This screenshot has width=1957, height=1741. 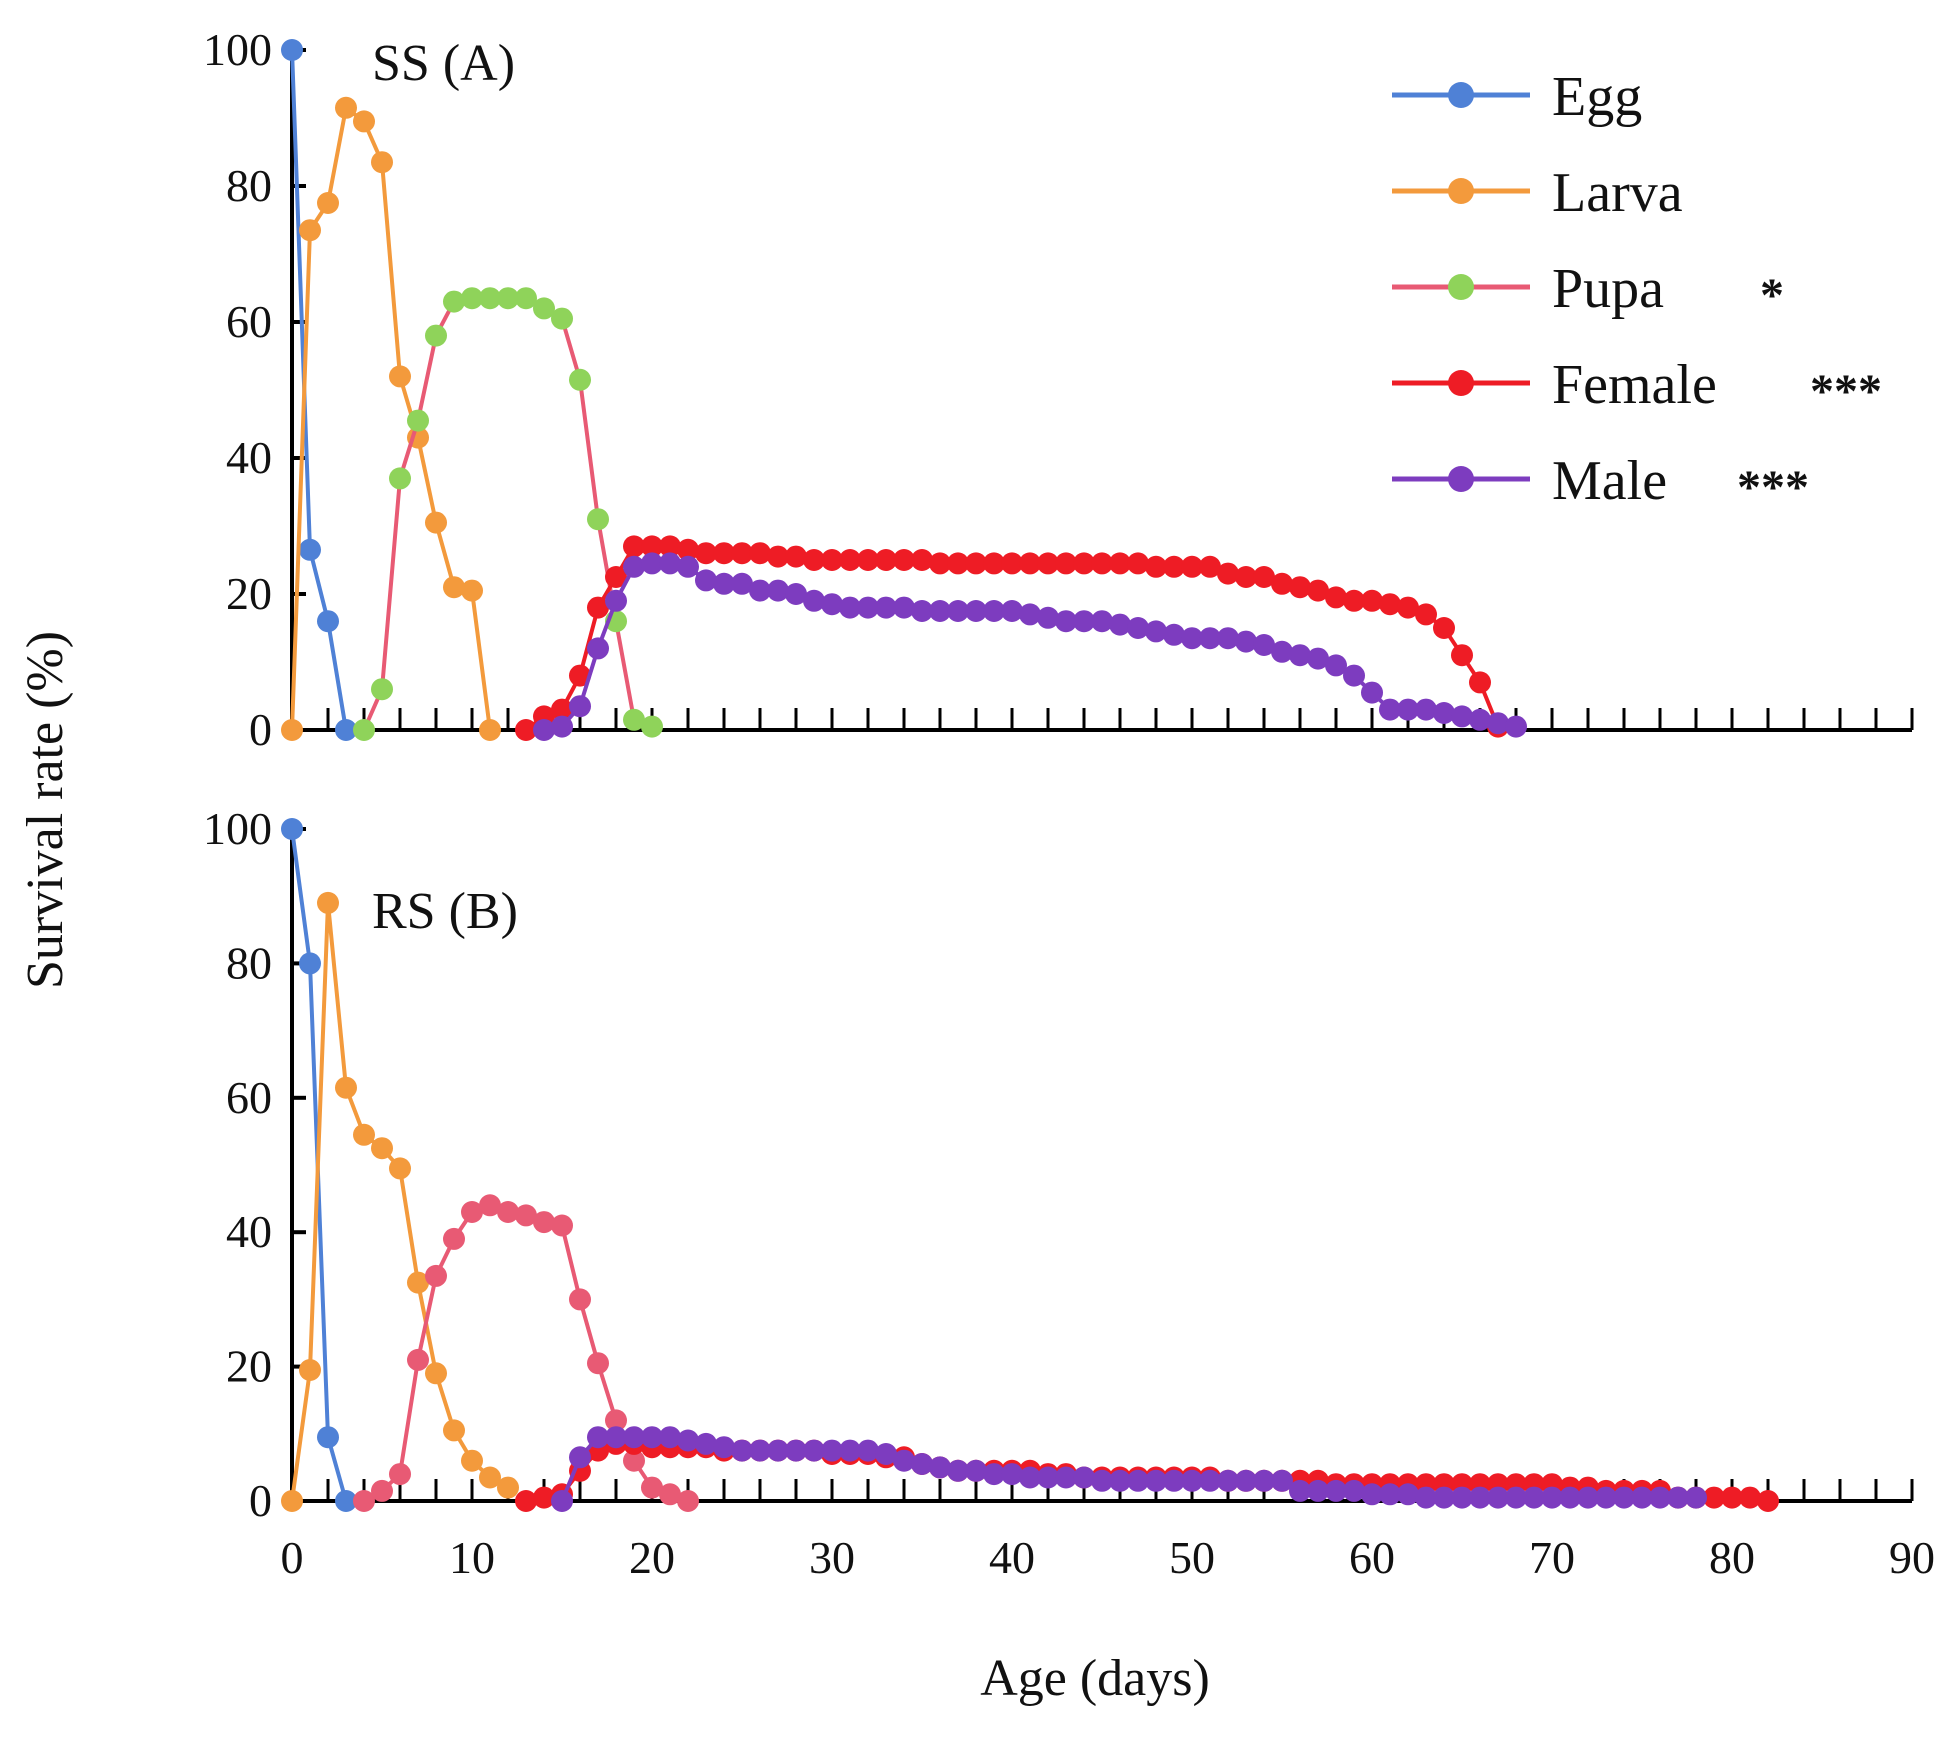 I want to click on legend-label: Egg, so click(x=1597, y=97).